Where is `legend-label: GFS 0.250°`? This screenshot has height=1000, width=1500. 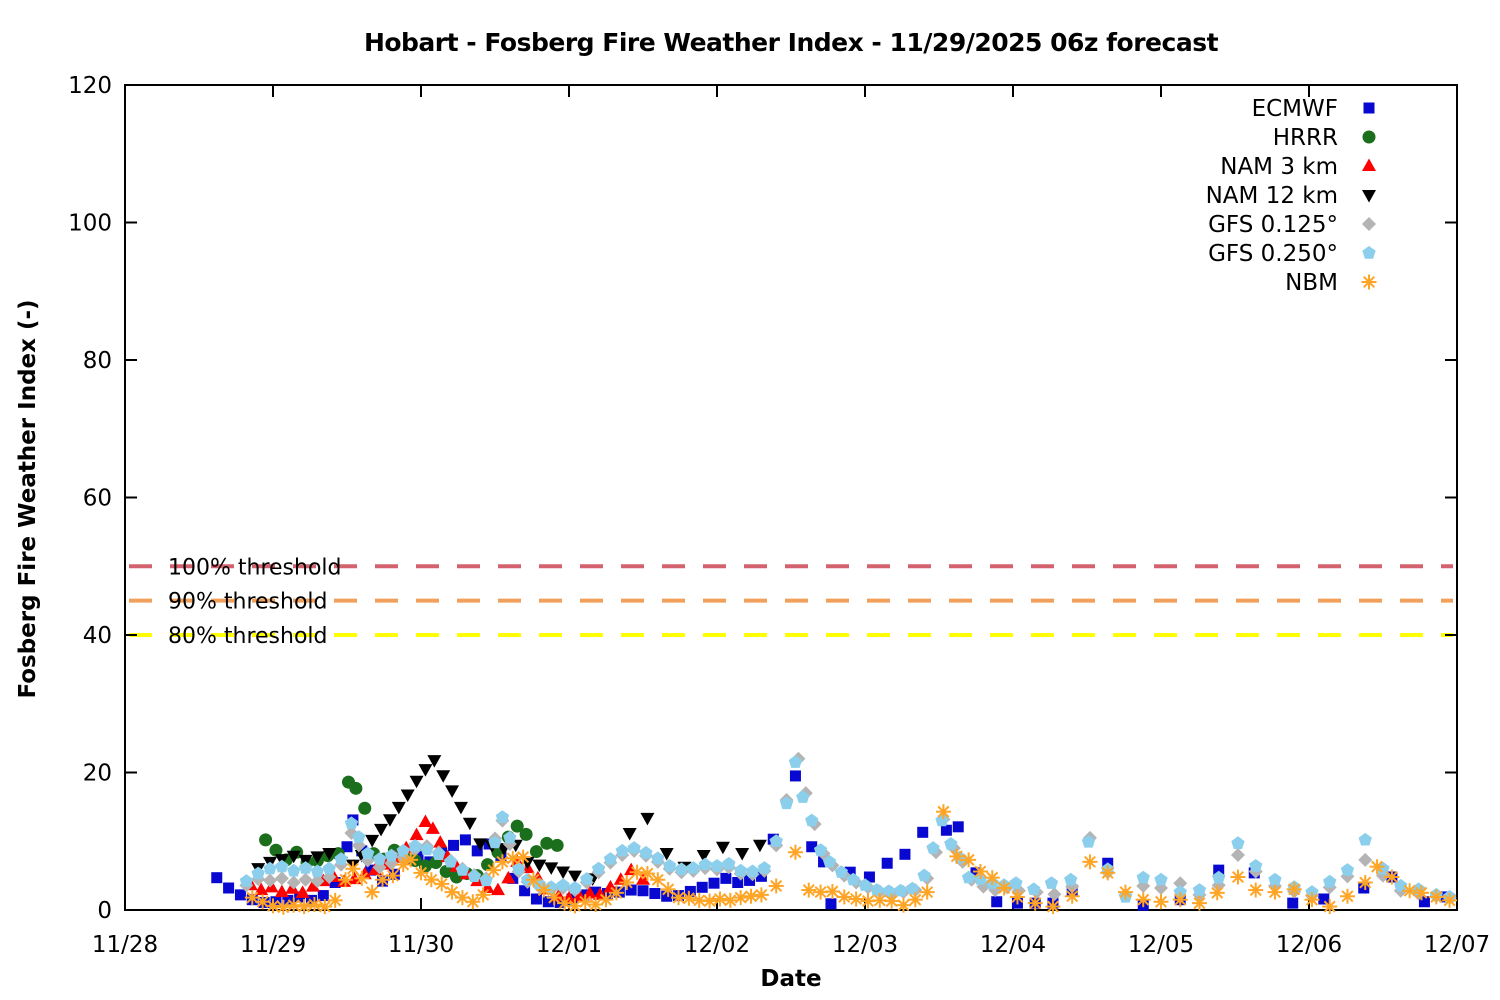
legend-label: GFS 0.250° is located at coordinates (1273, 254).